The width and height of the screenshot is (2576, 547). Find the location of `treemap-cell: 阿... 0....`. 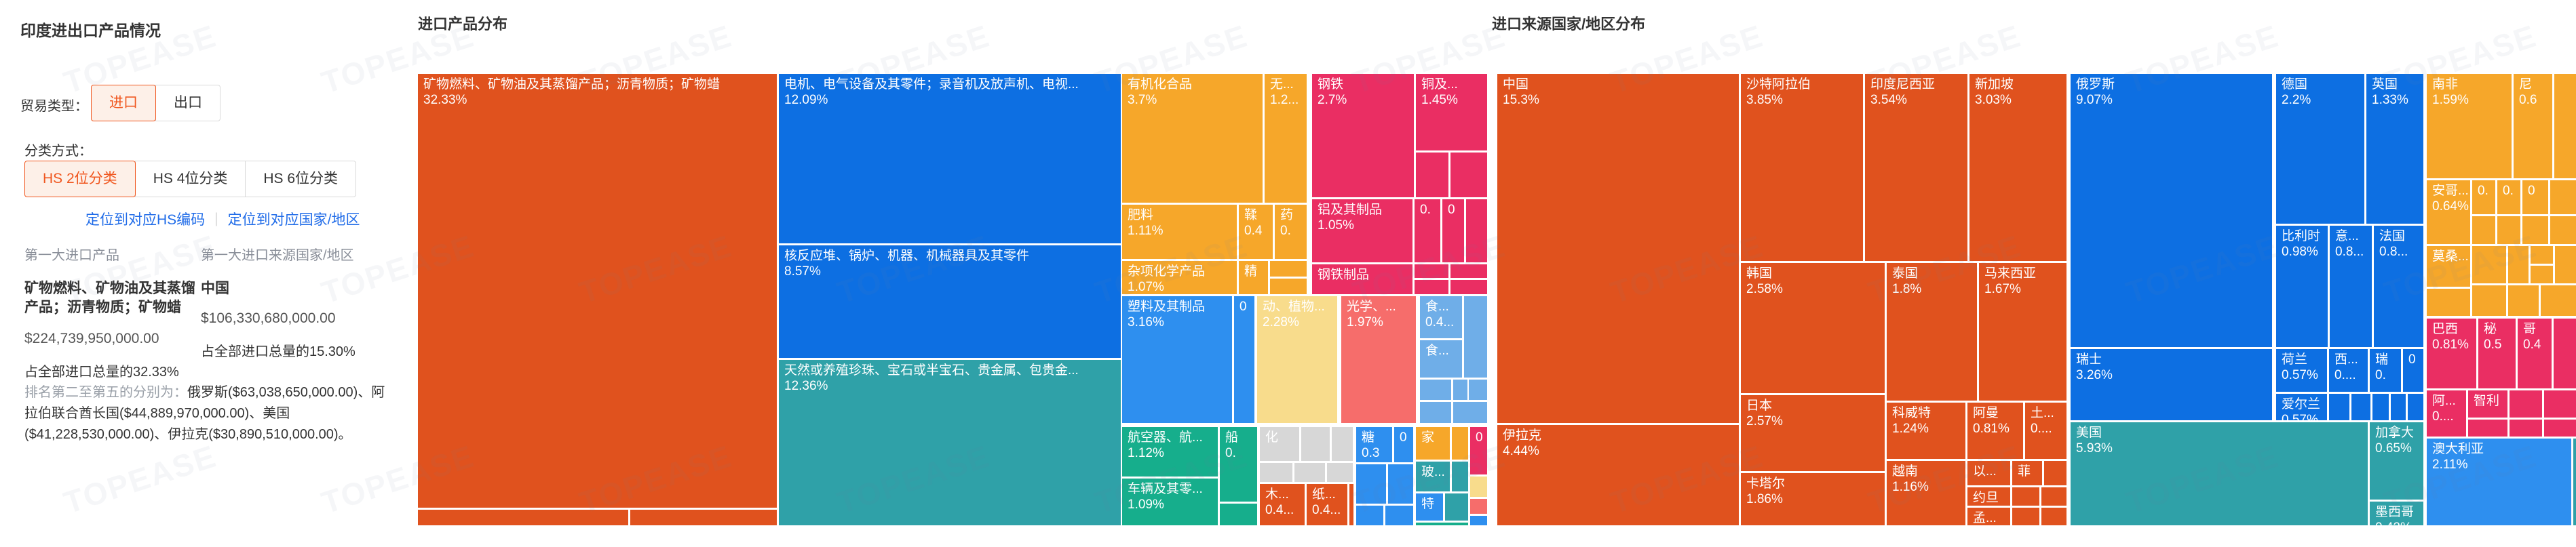

treemap-cell: 阿... 0.... is located at coordinates (2446, 414).